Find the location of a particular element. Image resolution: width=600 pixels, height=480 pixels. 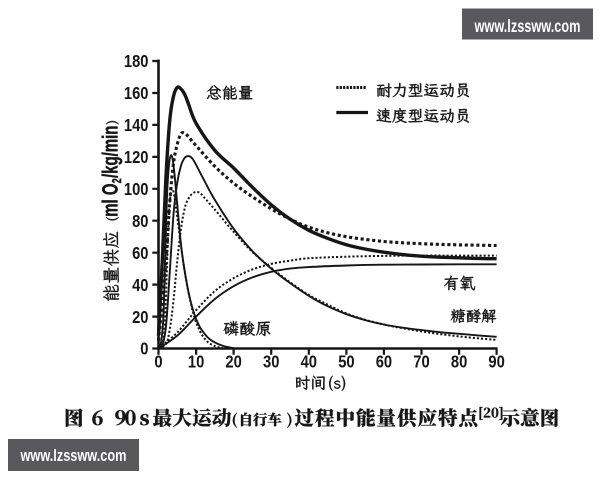

svg-text: 30 is located at coordinates (271, 362).